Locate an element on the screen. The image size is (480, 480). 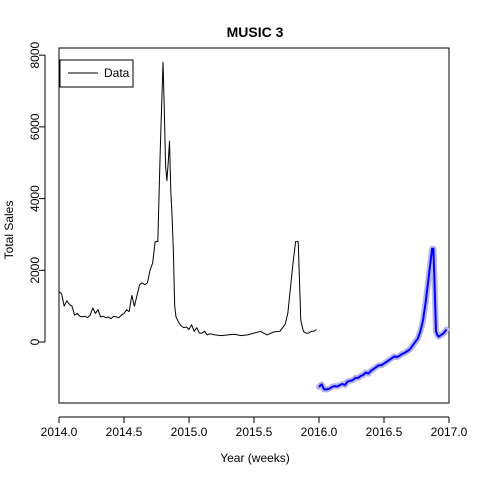
x-axis-title: Year (weeks) is located at coordinates (255, 458).